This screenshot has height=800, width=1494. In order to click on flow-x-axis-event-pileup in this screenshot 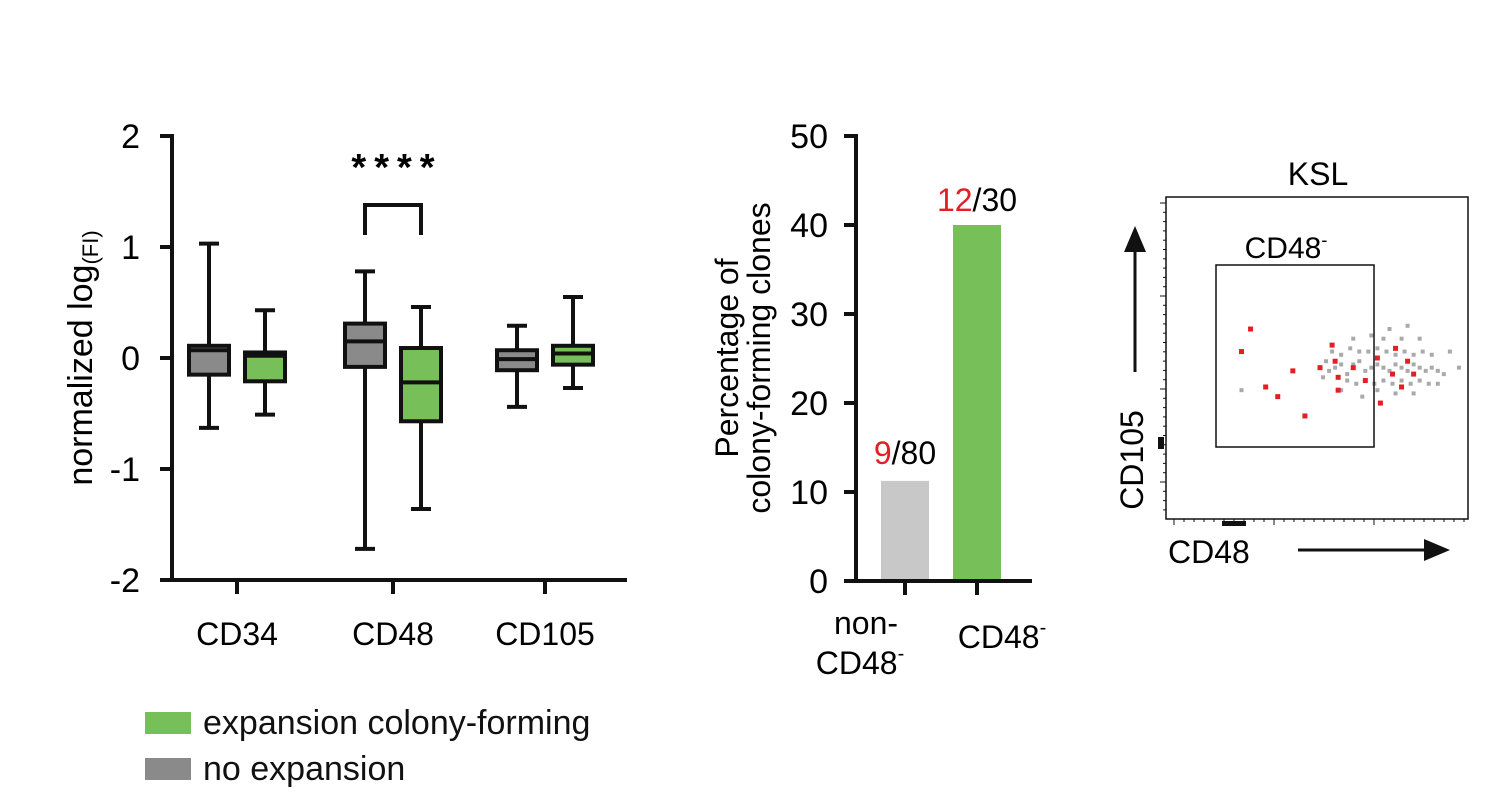, I will do `click(1234, 523)`.